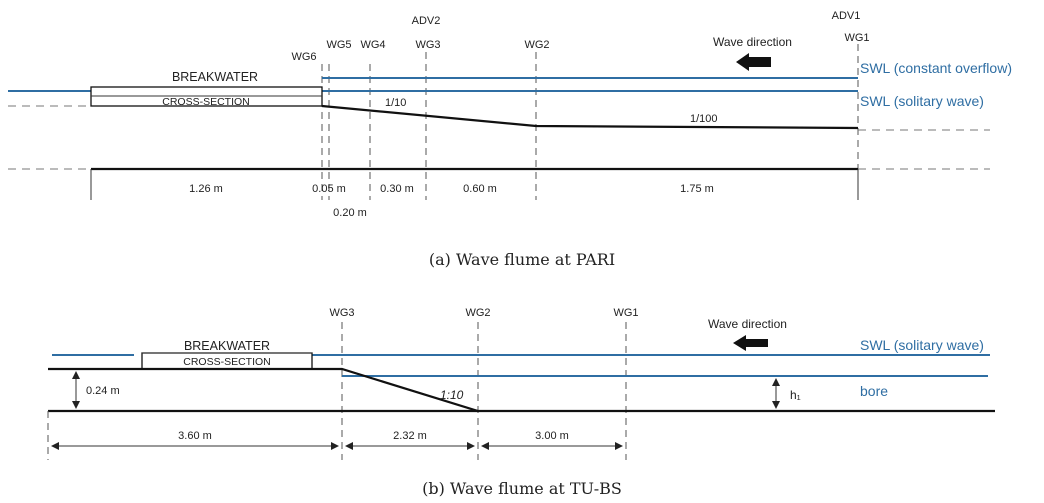 This screenshot has height=503, width=1044. I want to click on wave-direction-label-b: Wave direction, so click(747, 324).